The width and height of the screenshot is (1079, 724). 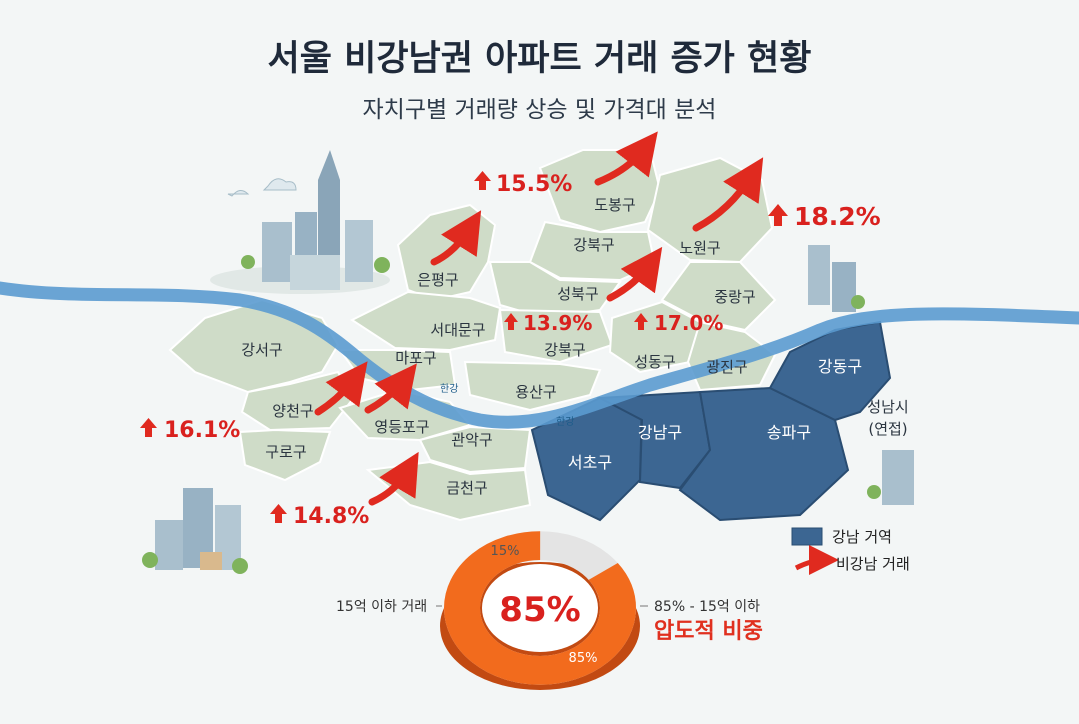 What do you see at coordinates (583, 658) in the screenshot?
I see `donut-share-large: 85%` at bounding box center [583, 658].